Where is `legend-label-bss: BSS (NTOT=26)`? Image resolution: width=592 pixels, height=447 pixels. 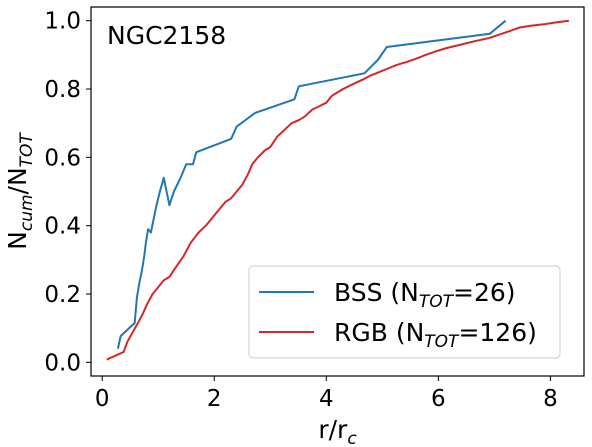 legend-label-bss: BSS (NTOT=26) is located at coordinates (425, 295).